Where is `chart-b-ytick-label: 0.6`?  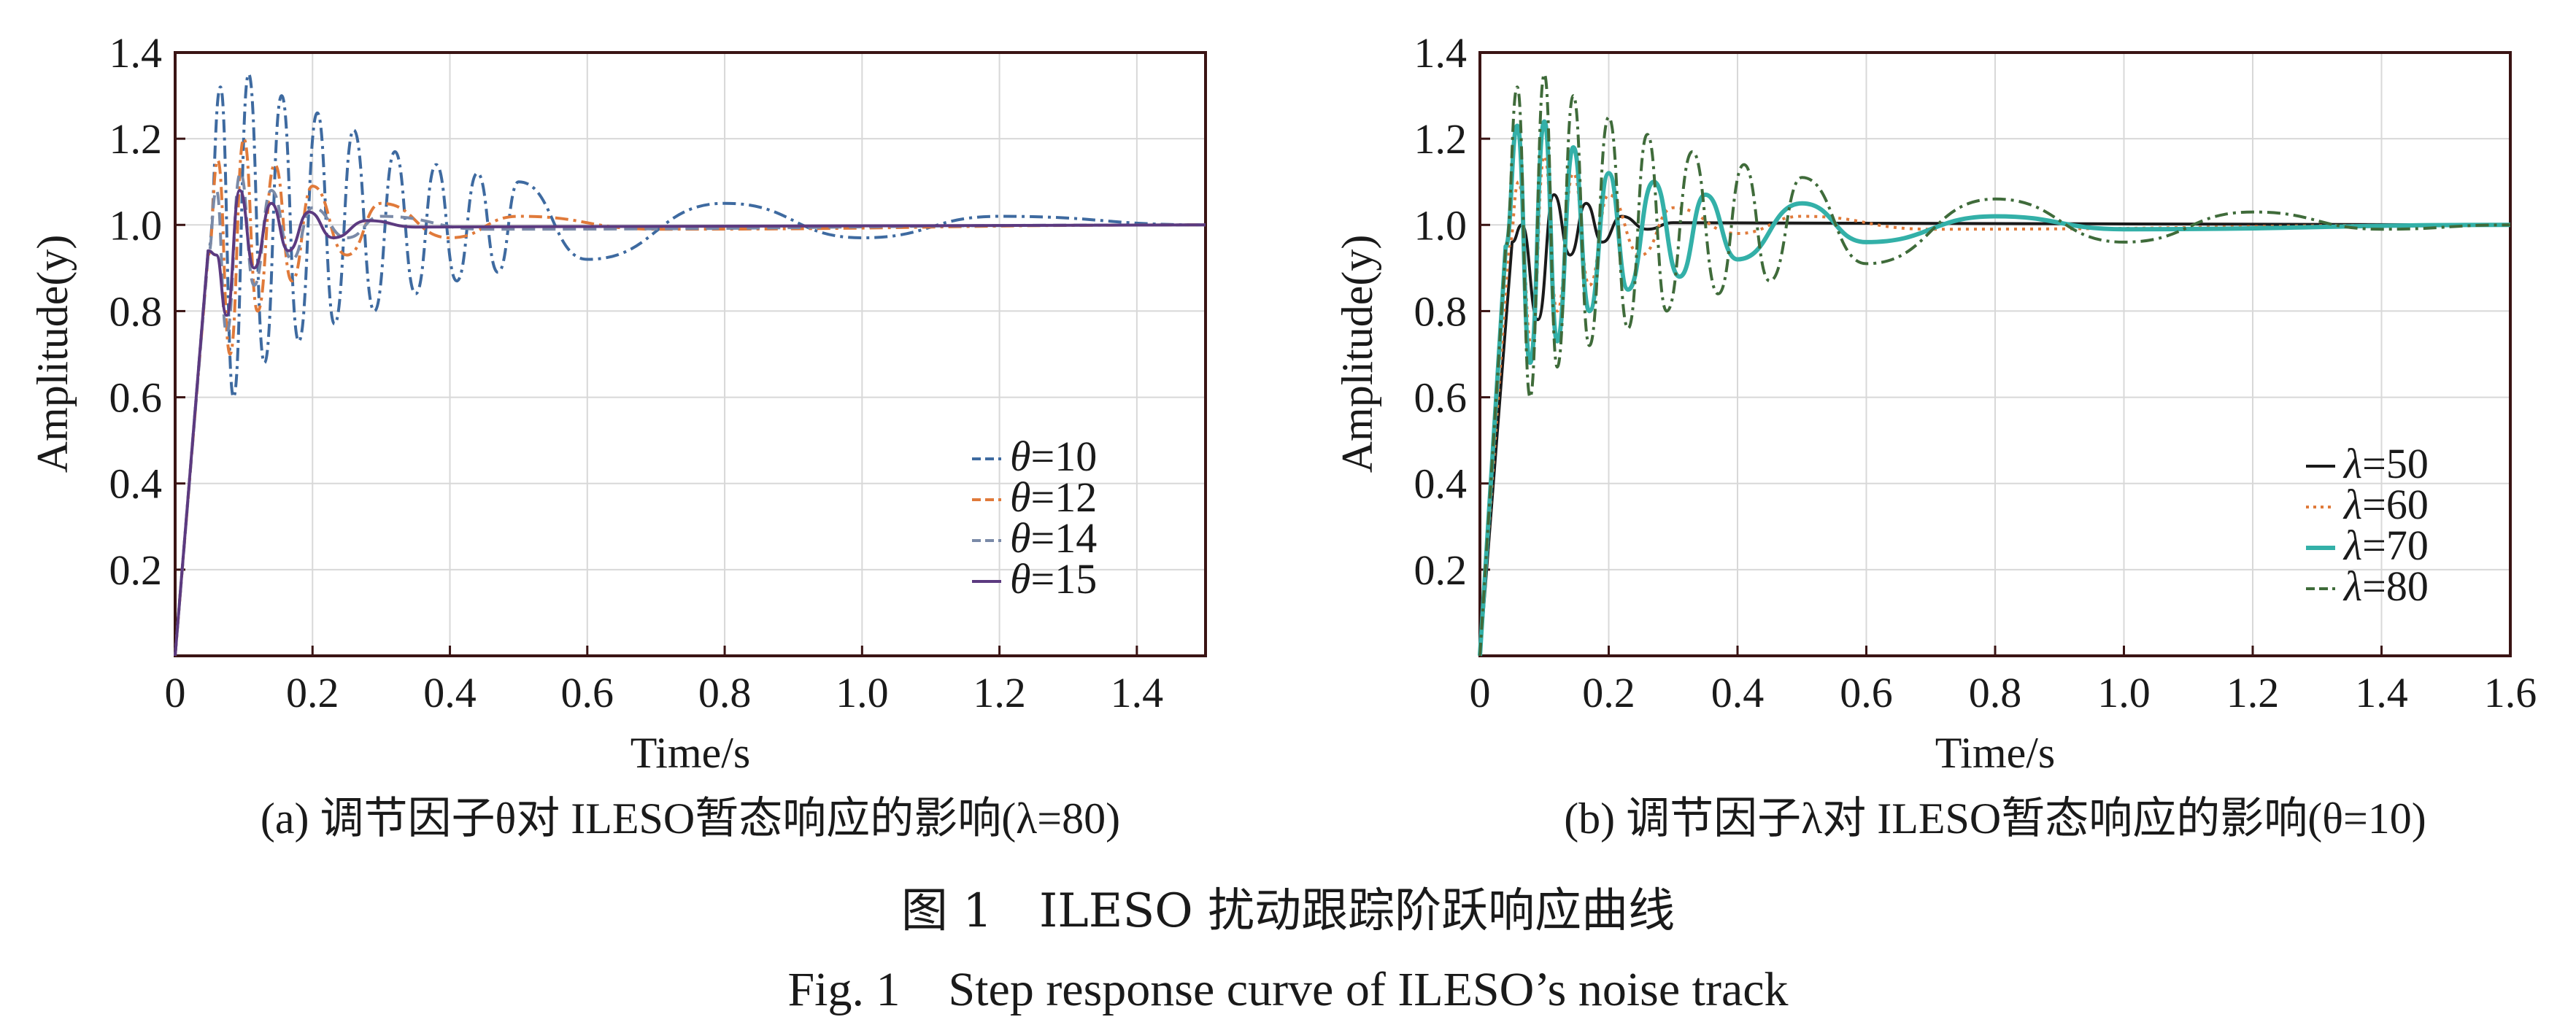
chart-b-ytick-label: 0.6 is located at coordinates (1441, 398).